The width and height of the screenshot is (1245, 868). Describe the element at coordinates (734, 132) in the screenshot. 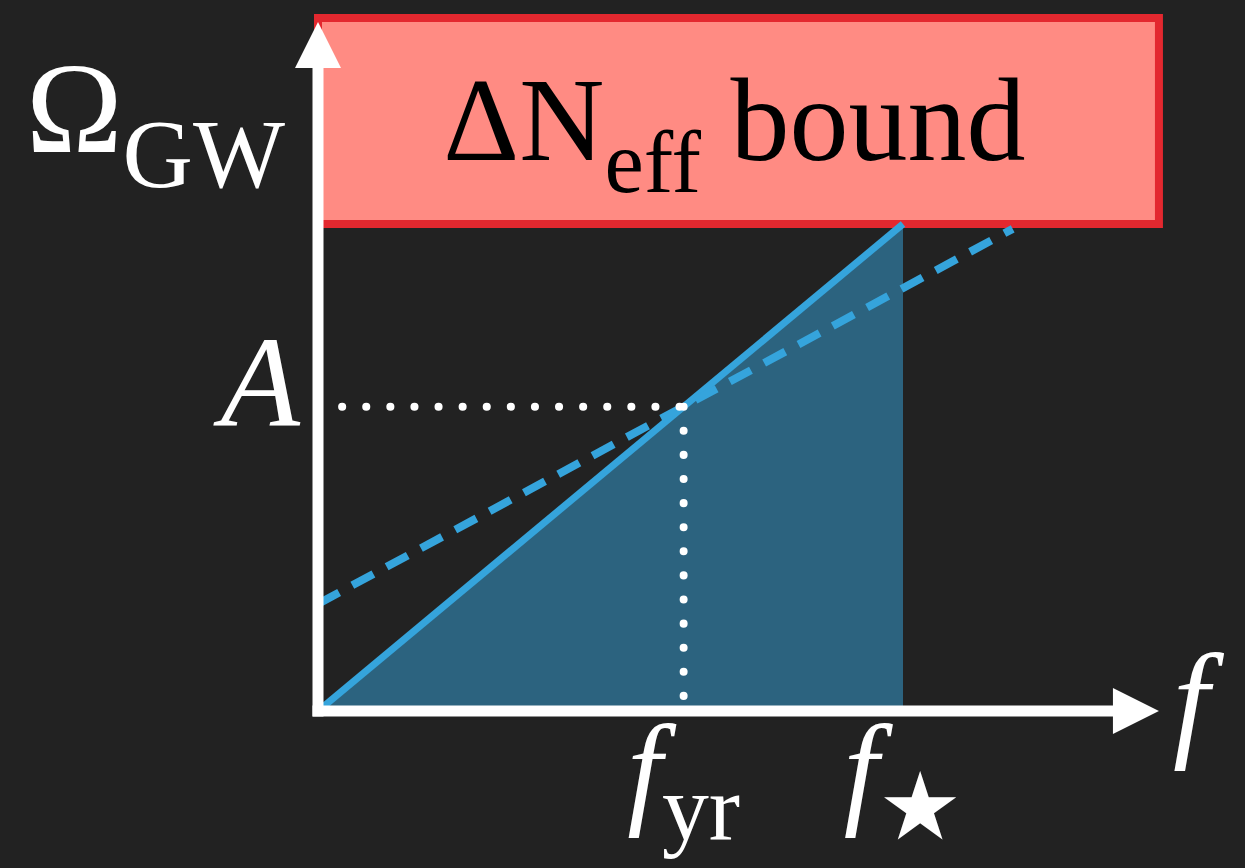

I see `band-label: ΔN$_{eff}$ bound` at that location.